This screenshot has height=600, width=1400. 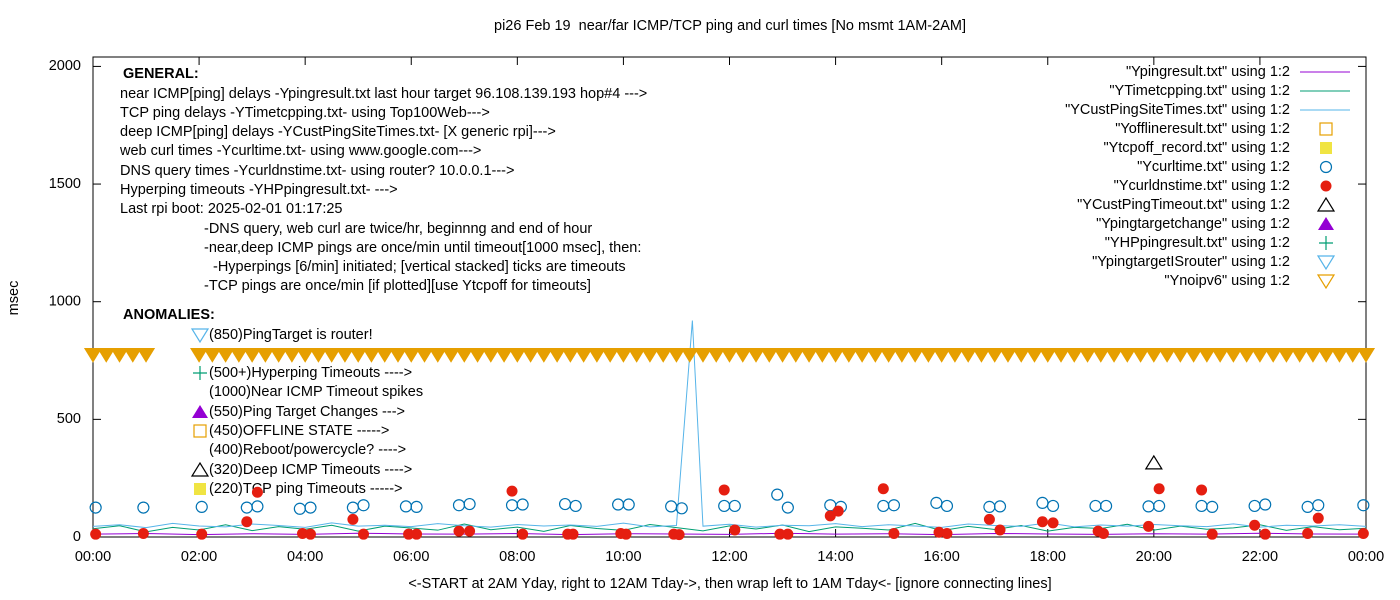 I want to click on x-tick-label: 20:00, so click(x=1154, y=557).